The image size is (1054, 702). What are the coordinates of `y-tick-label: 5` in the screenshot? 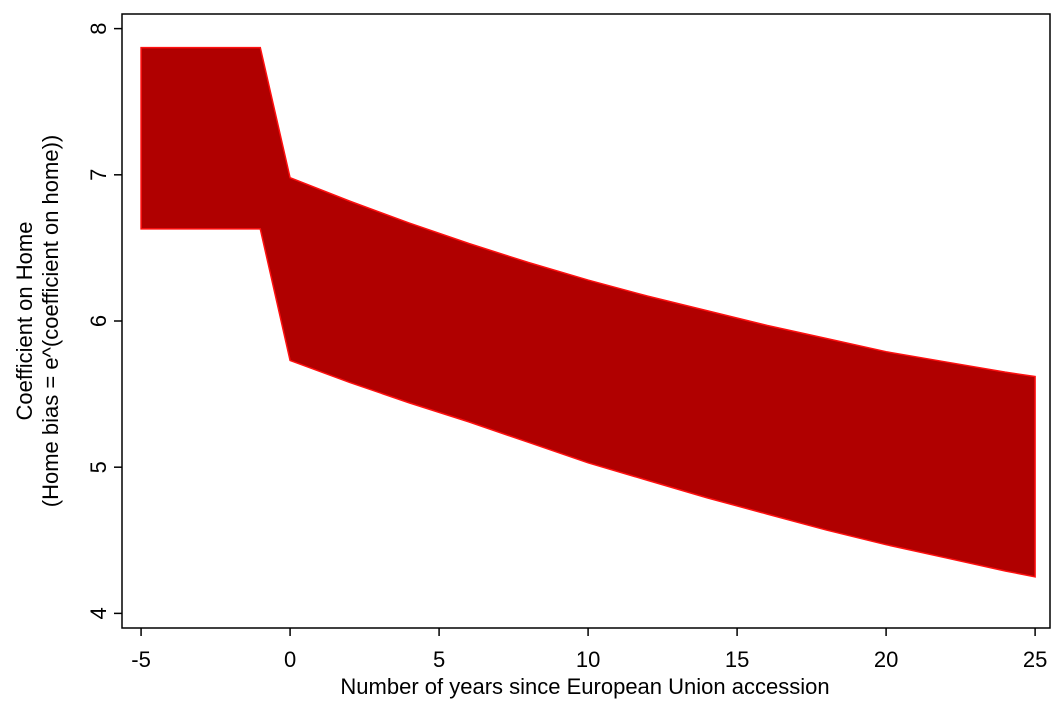 It's located at (98, 467).